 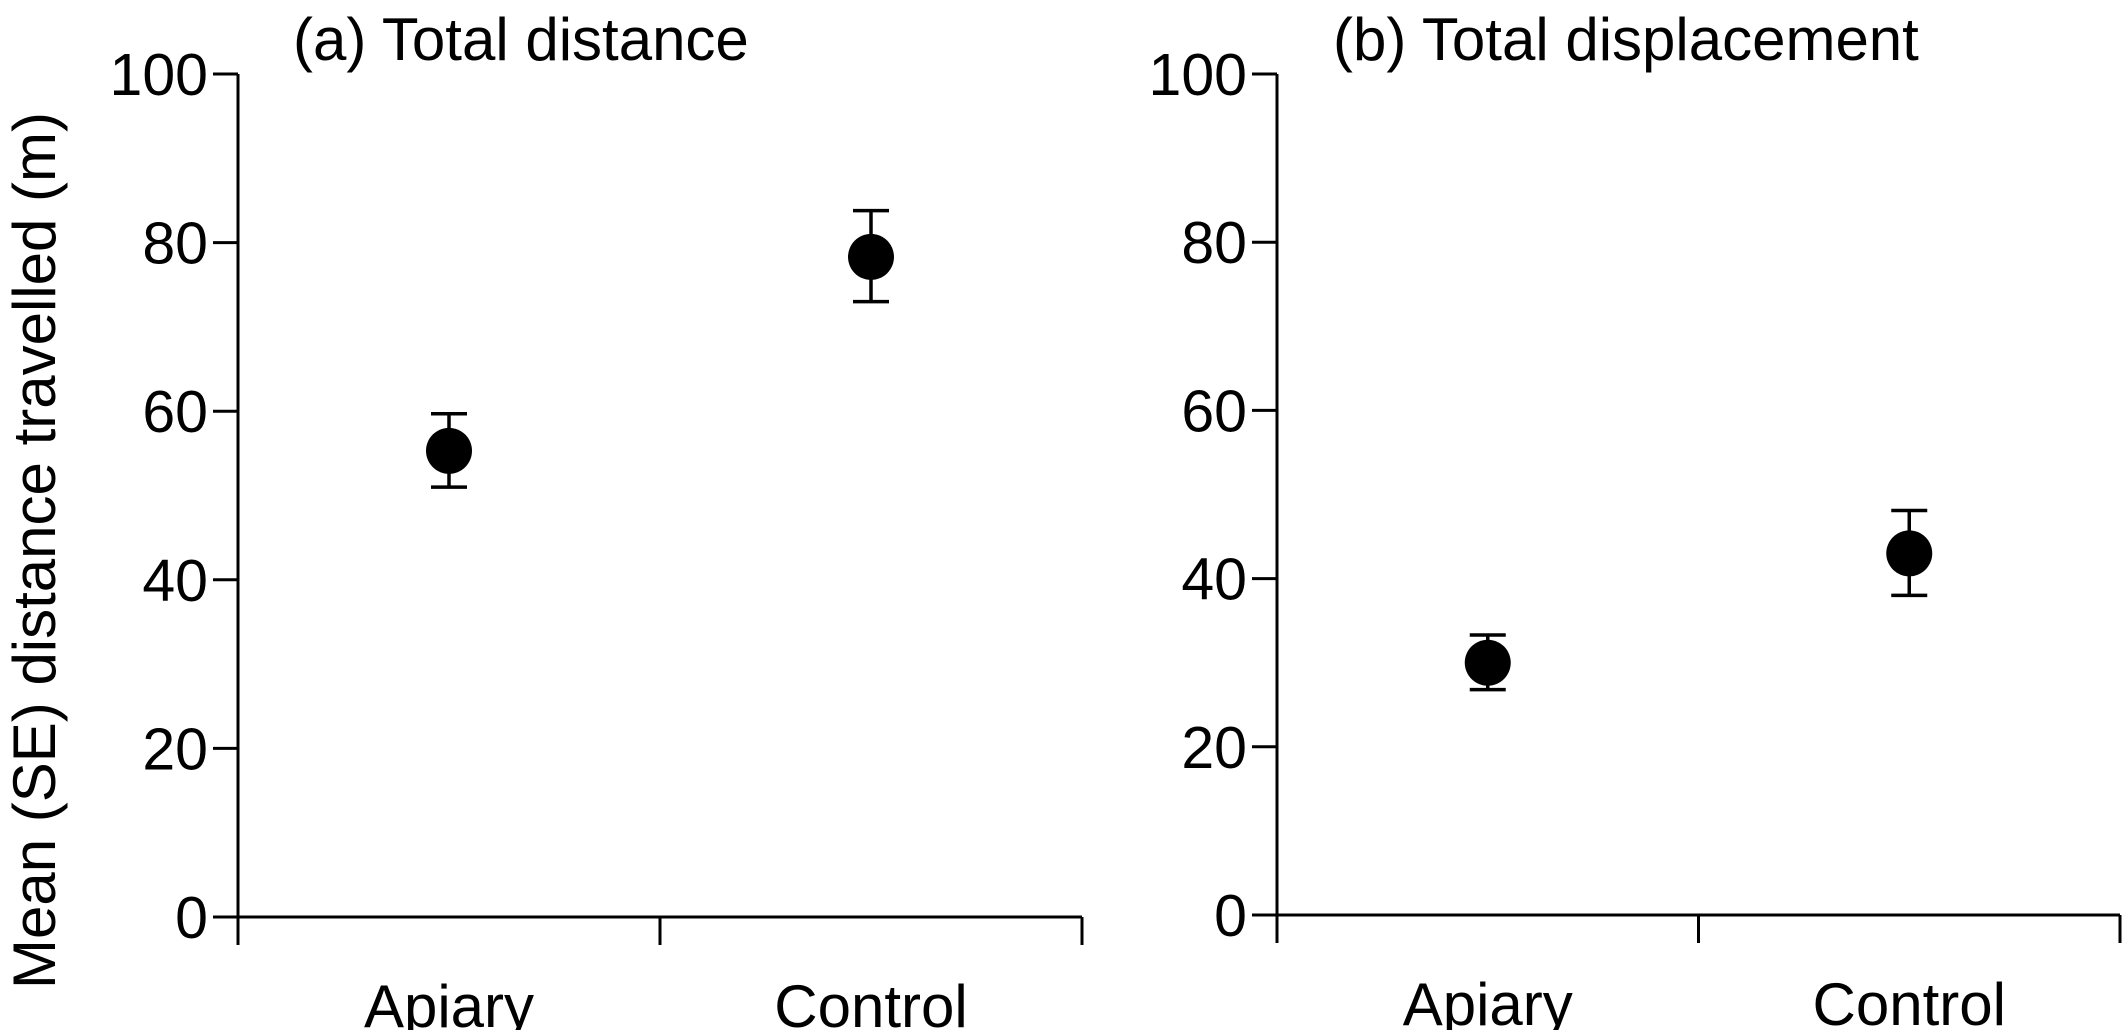 What do you see at coordinates (1214, 580) in the screenshot?
I see `panel-b-y-tick-label: 40` at bounding box center [1214, 580].